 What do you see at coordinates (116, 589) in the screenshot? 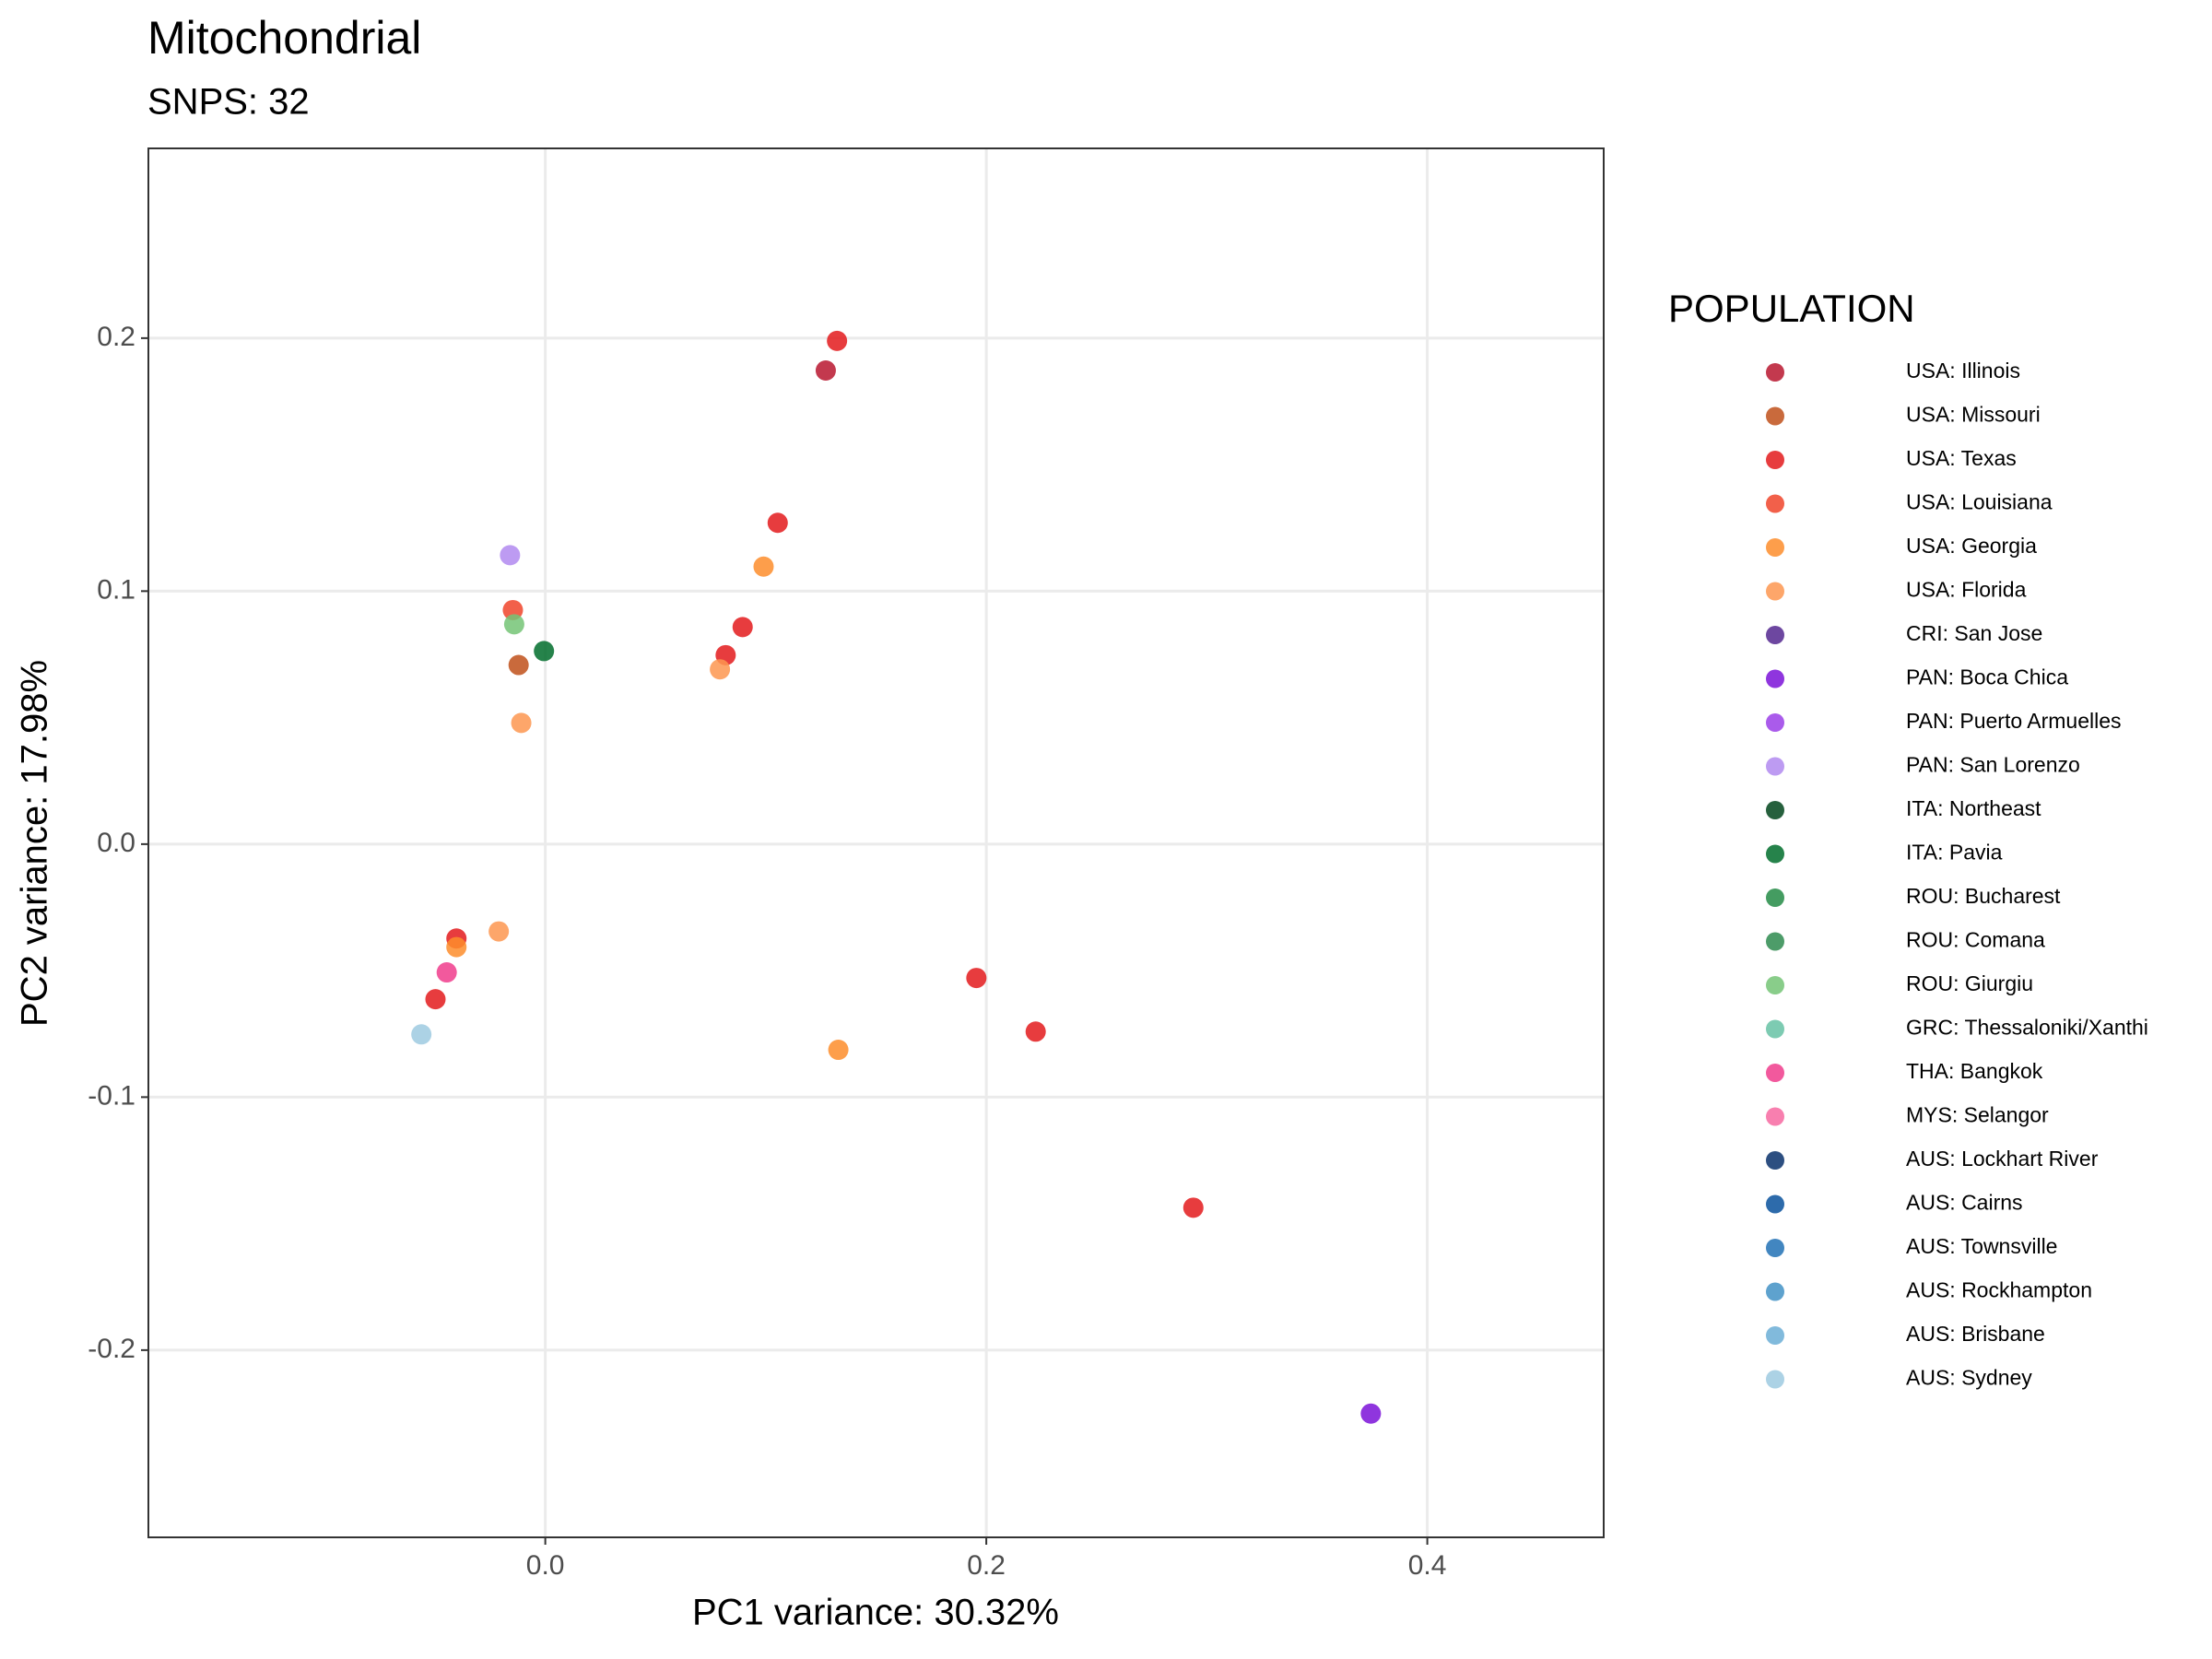
I see `y-tick-label: 0.1` at bounding box center [116, 589].